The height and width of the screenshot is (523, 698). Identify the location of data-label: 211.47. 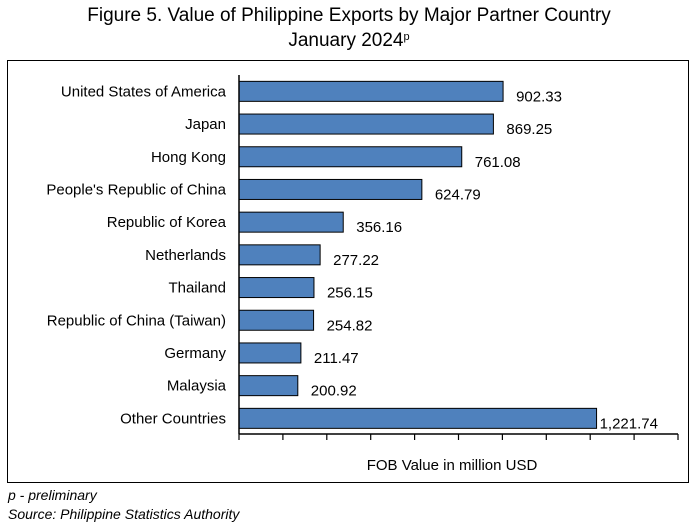
(336, 358).